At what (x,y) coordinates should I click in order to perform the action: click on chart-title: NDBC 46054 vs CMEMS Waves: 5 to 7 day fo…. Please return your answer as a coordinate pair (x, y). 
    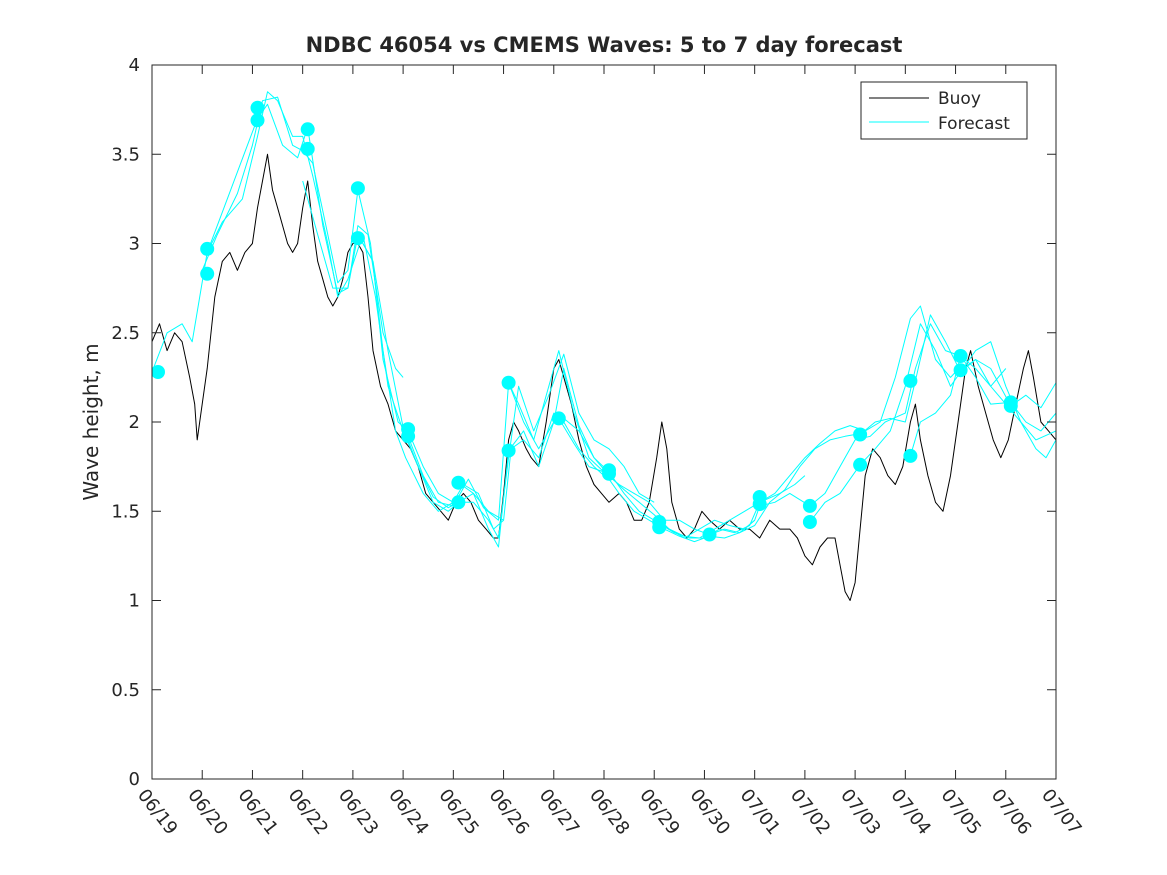
    Looking at the image, I should click on (604, 45).